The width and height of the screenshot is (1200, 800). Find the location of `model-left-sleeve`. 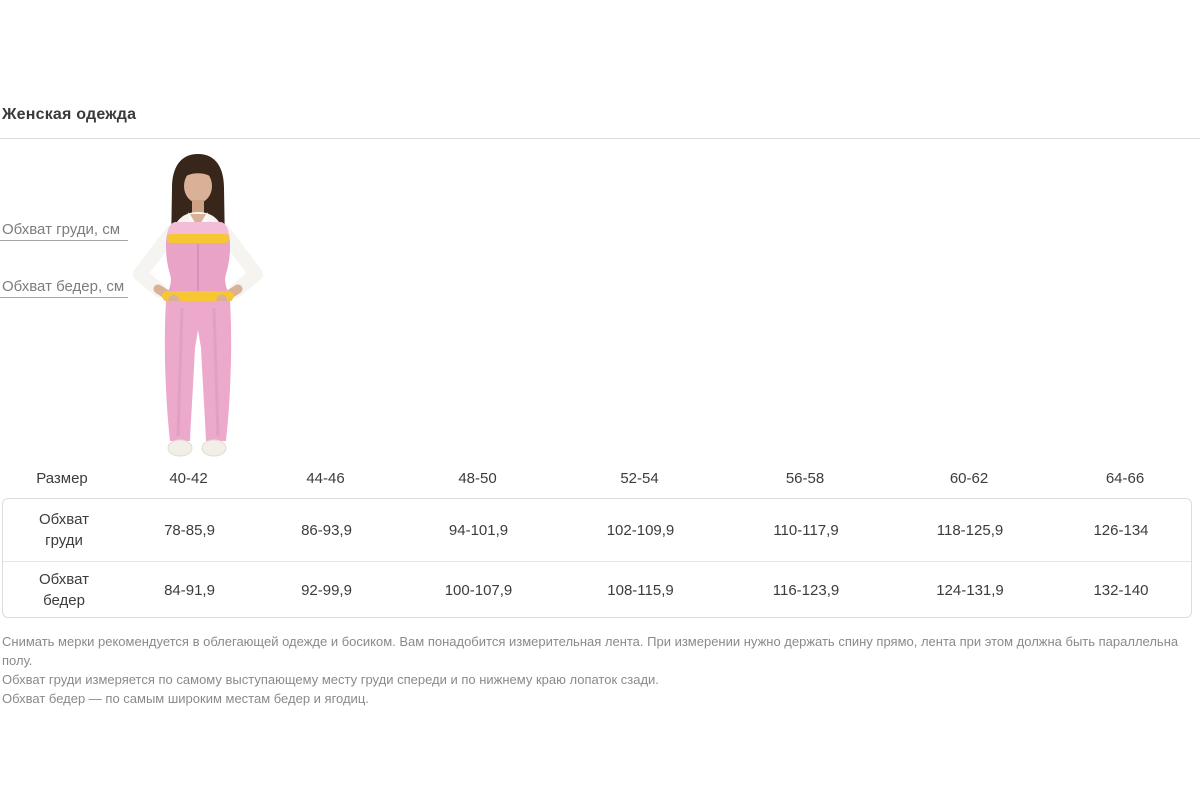

model-left-sleeve is located at coordinates (156, 261).